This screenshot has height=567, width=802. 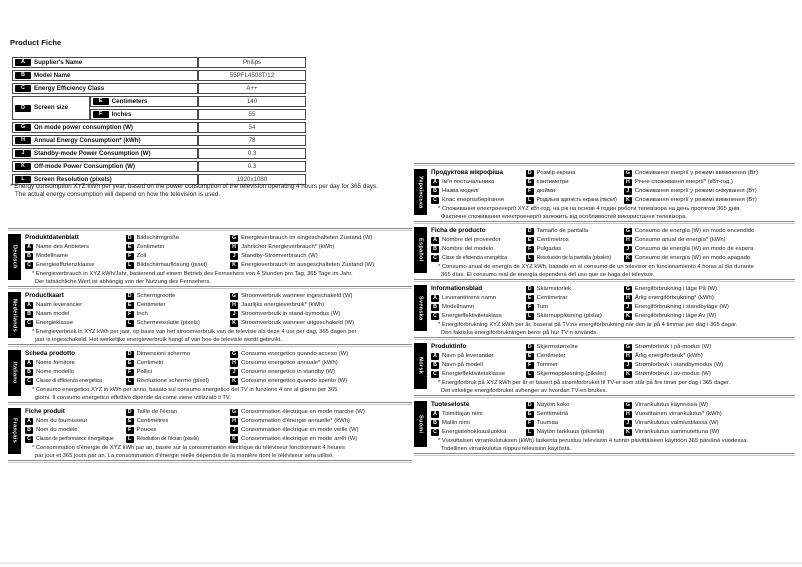 What do you see at coordinates (158, 238) in the screenshot?
I see `item-label: Bildschirmgröße` at bounding box center [158, 238].